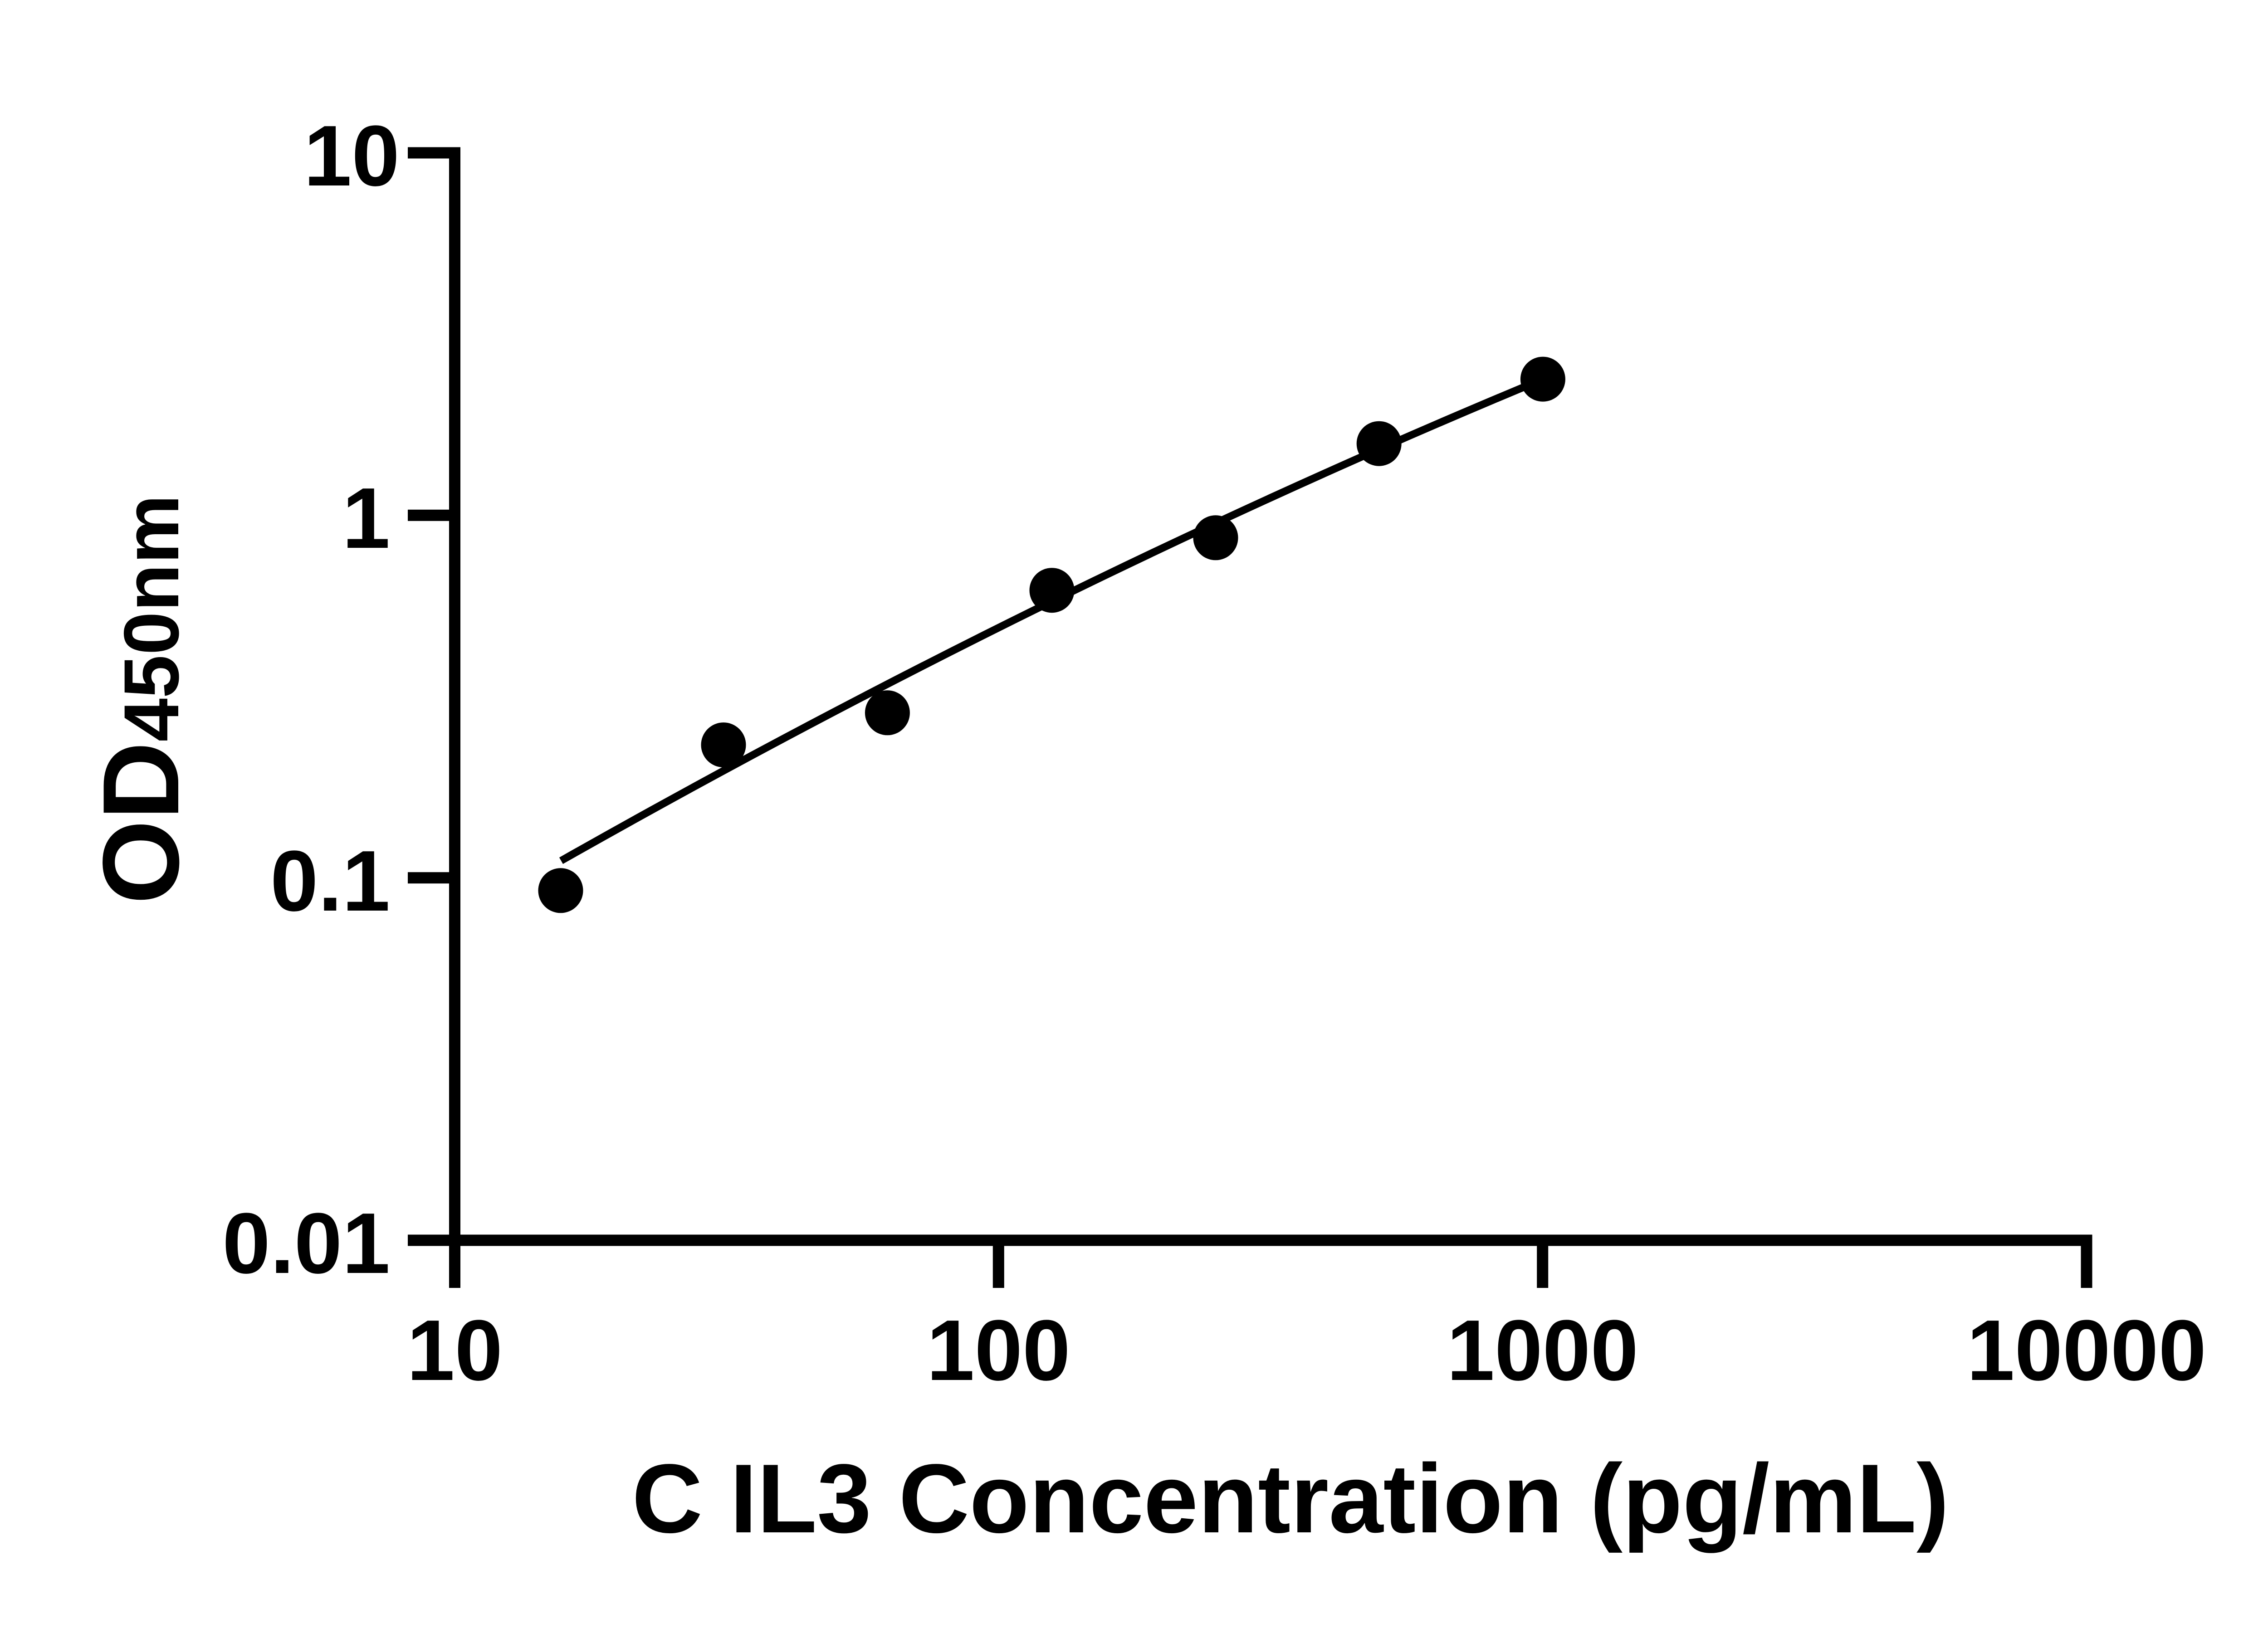 The image size is (2268, 1638). Describe the element at coordinates (366, 518) in the screenshot. I see `svg-text: 1` at that location.